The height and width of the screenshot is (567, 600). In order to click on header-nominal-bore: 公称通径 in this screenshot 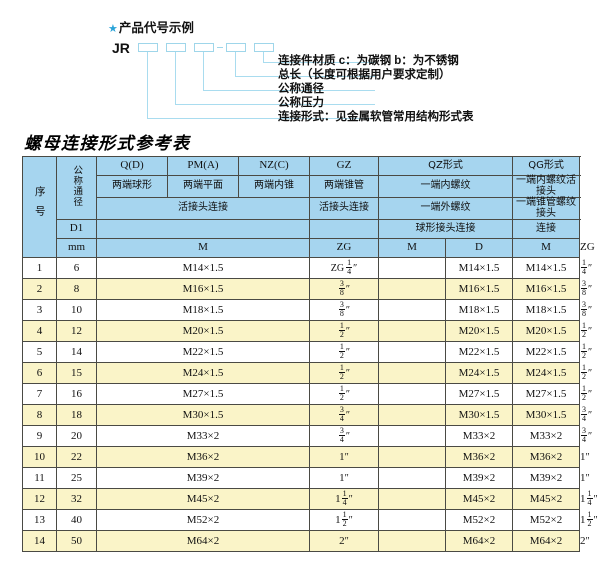, I will do `click(76, 188)`.